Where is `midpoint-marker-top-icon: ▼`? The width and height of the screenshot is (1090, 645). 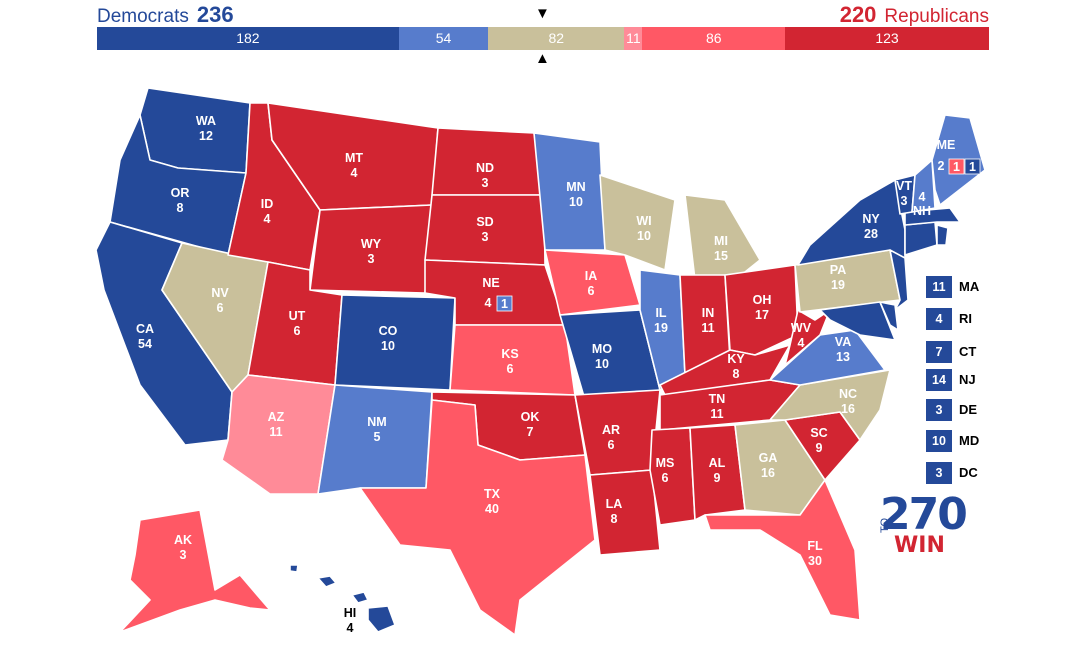
midpoint-marker-top-icon: ▼ is located at coordinates (542, 13).